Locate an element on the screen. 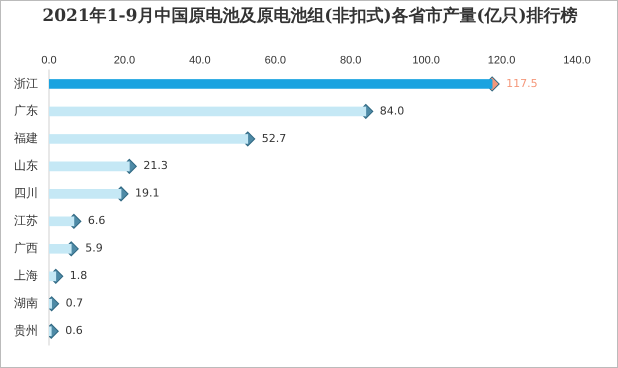 This screenshot has height=368, width=618. chart-title: 2021年1-9月中国原电池及原电池组(非扣式)各省市产量(亿只)排行榜 is located at coordinates (310, 16).